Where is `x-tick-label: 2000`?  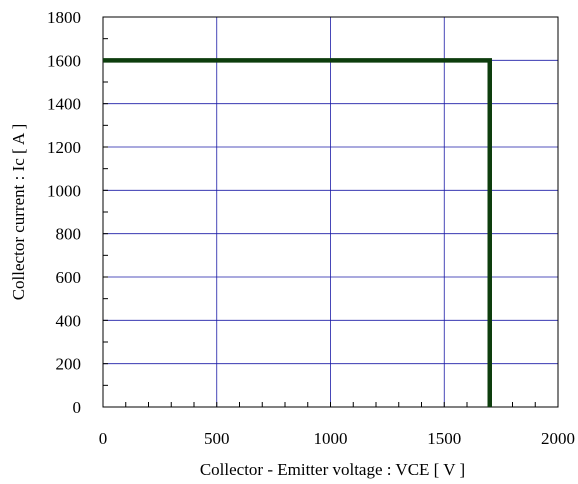 x-tick-label: 2000 is located at coordinates (558, 438).